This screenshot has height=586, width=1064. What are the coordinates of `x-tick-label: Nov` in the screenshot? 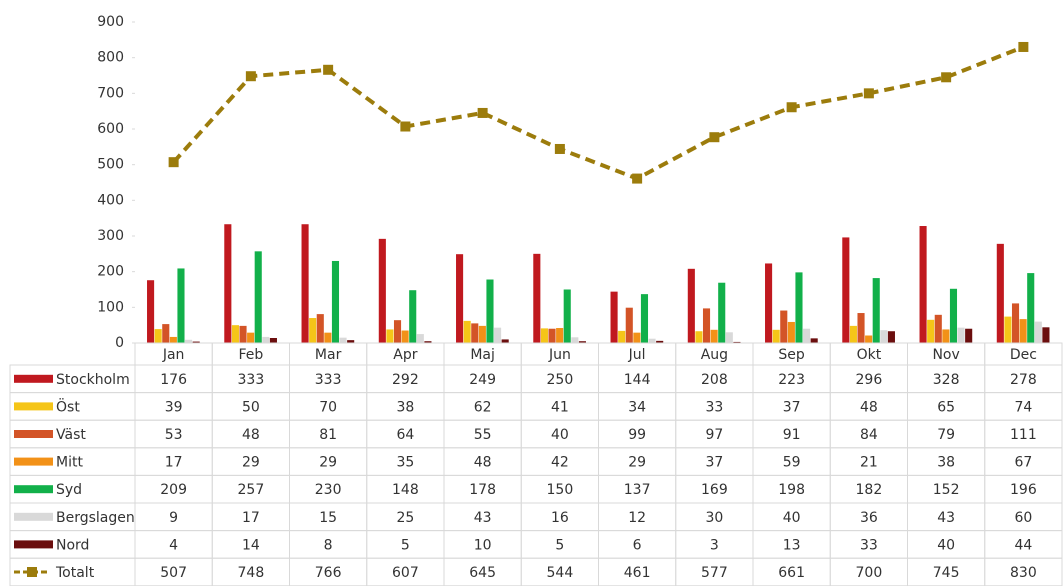 It's located at (945, 355).